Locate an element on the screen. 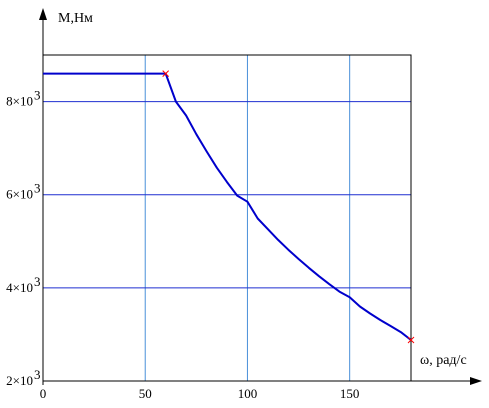  y-axis-label: M,Нм is located at coordinates (75, 18).